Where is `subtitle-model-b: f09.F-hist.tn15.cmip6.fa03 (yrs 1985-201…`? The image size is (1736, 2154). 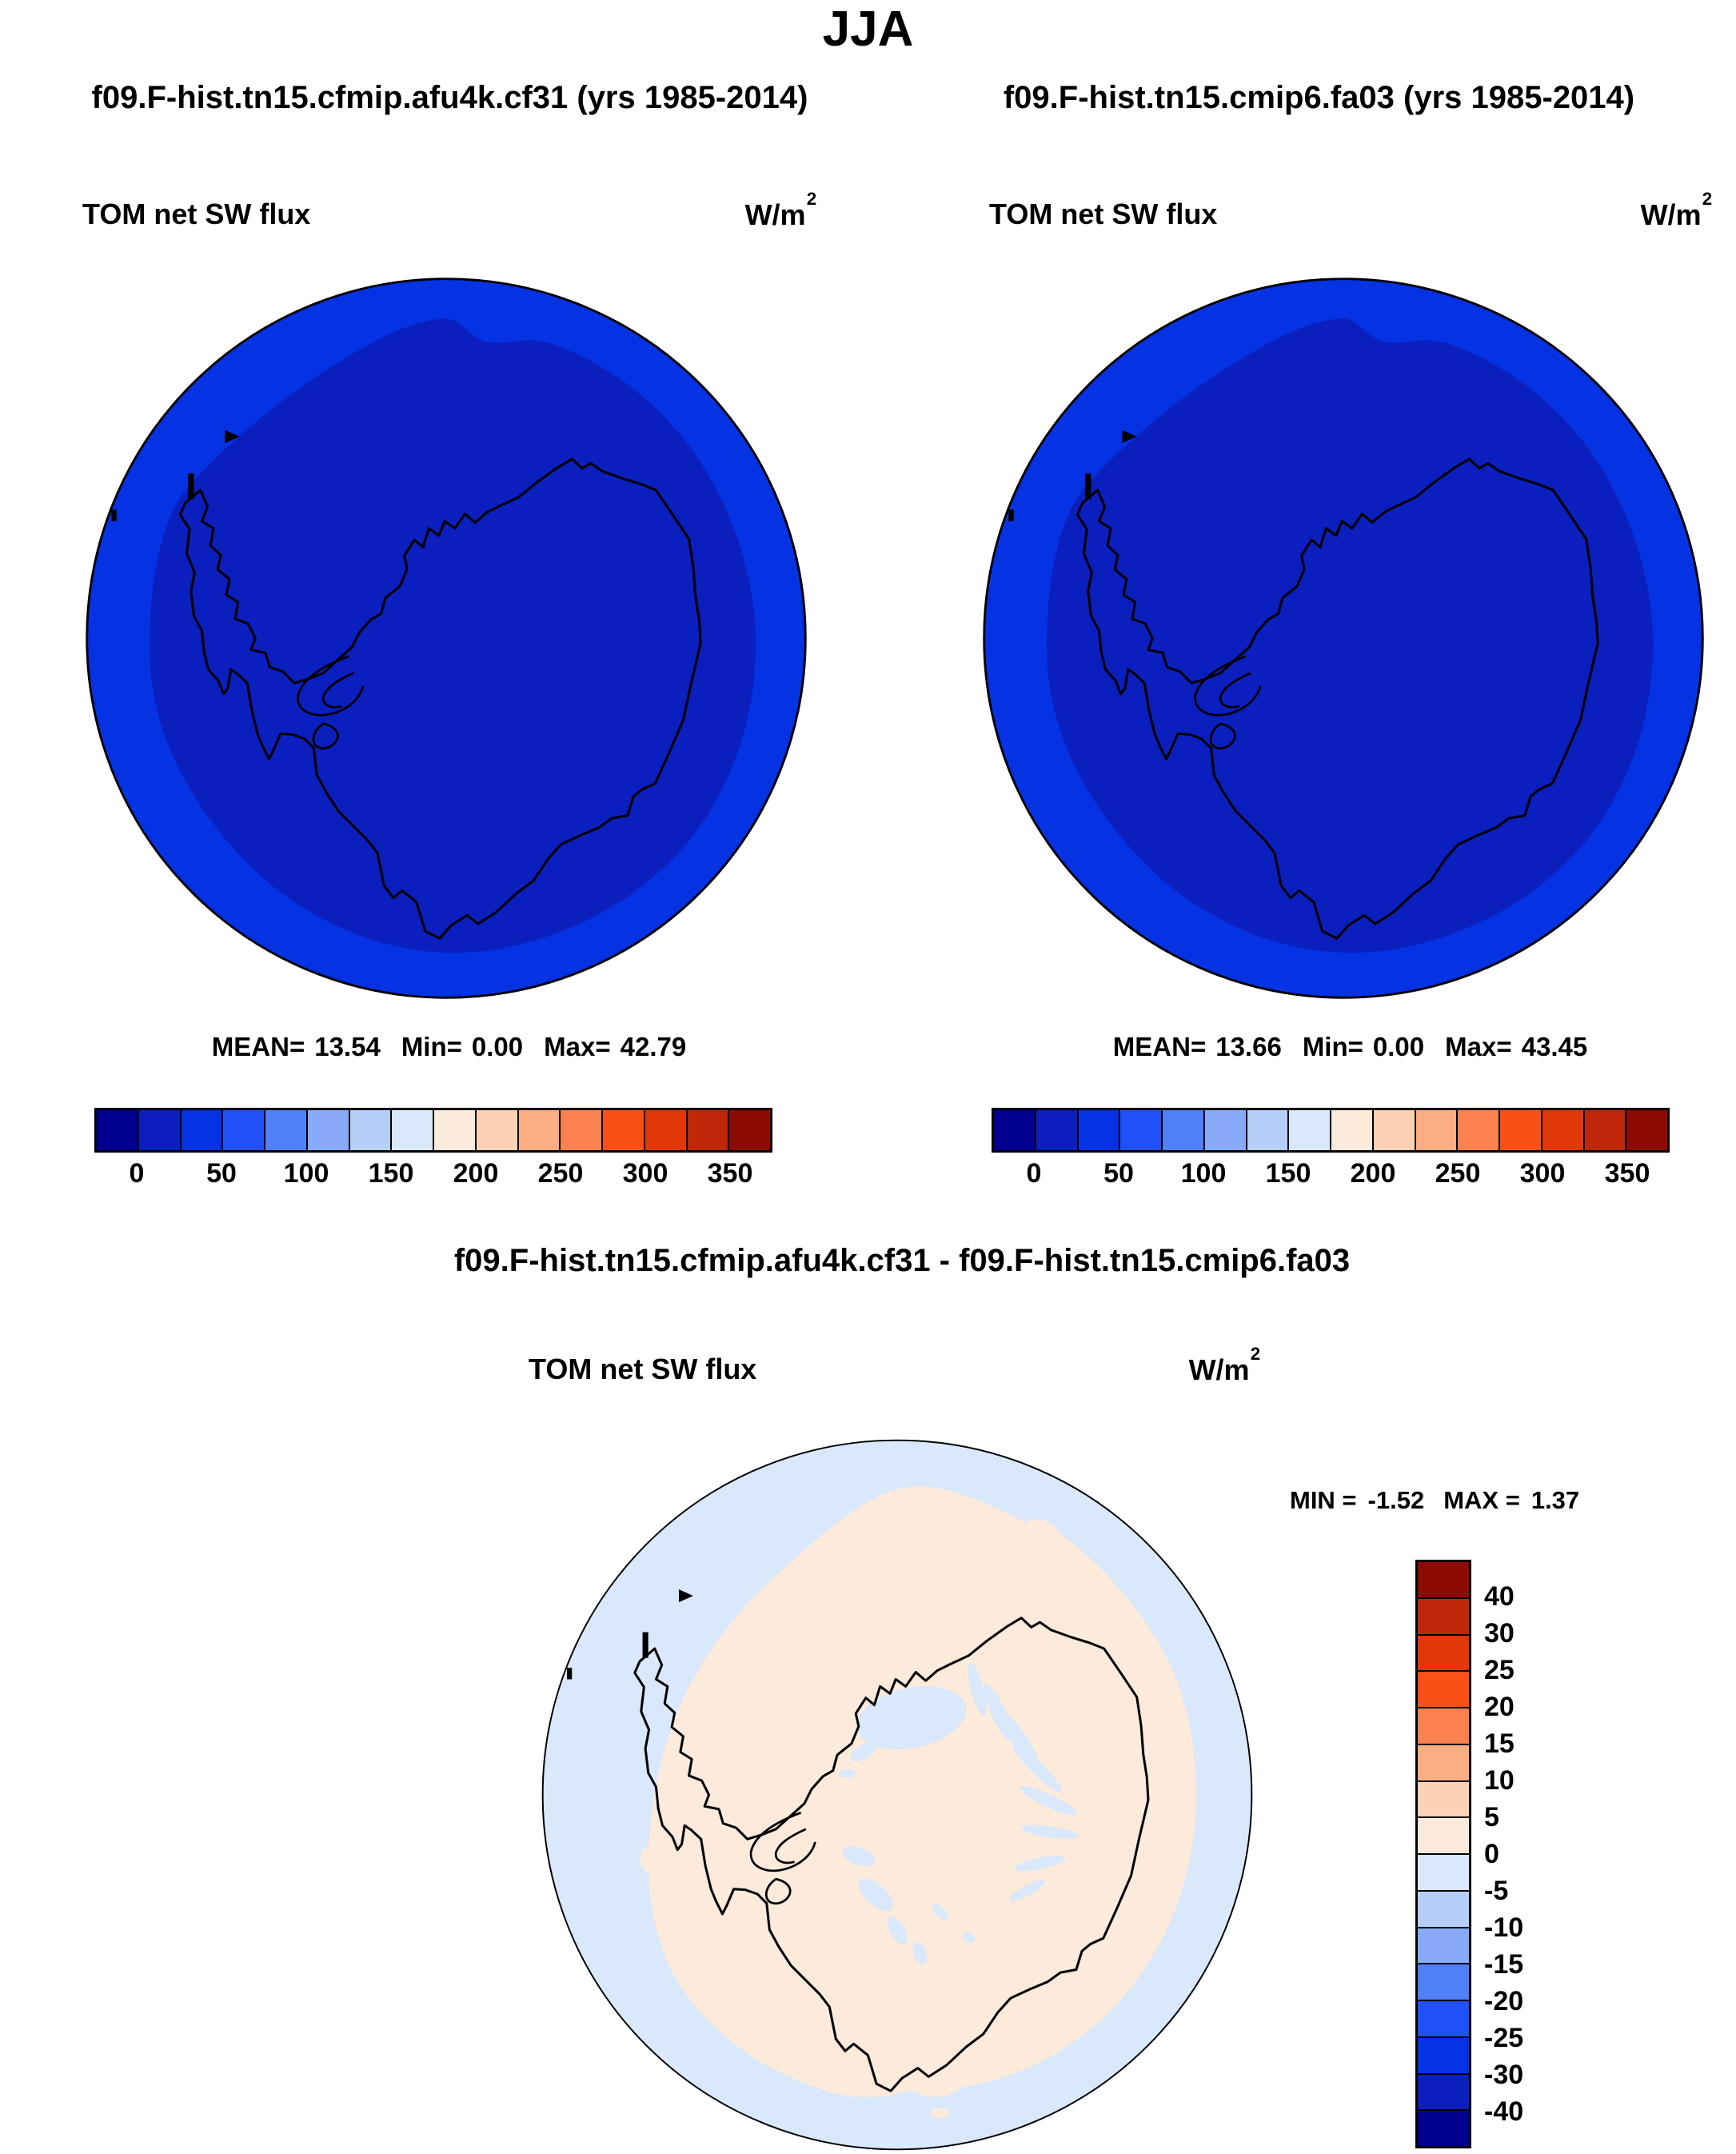
subtitle-model-b: f09.F-hist.tn15.cmip6.fa03 (yrs 1985-201… is located at coordinates (1319, 97).